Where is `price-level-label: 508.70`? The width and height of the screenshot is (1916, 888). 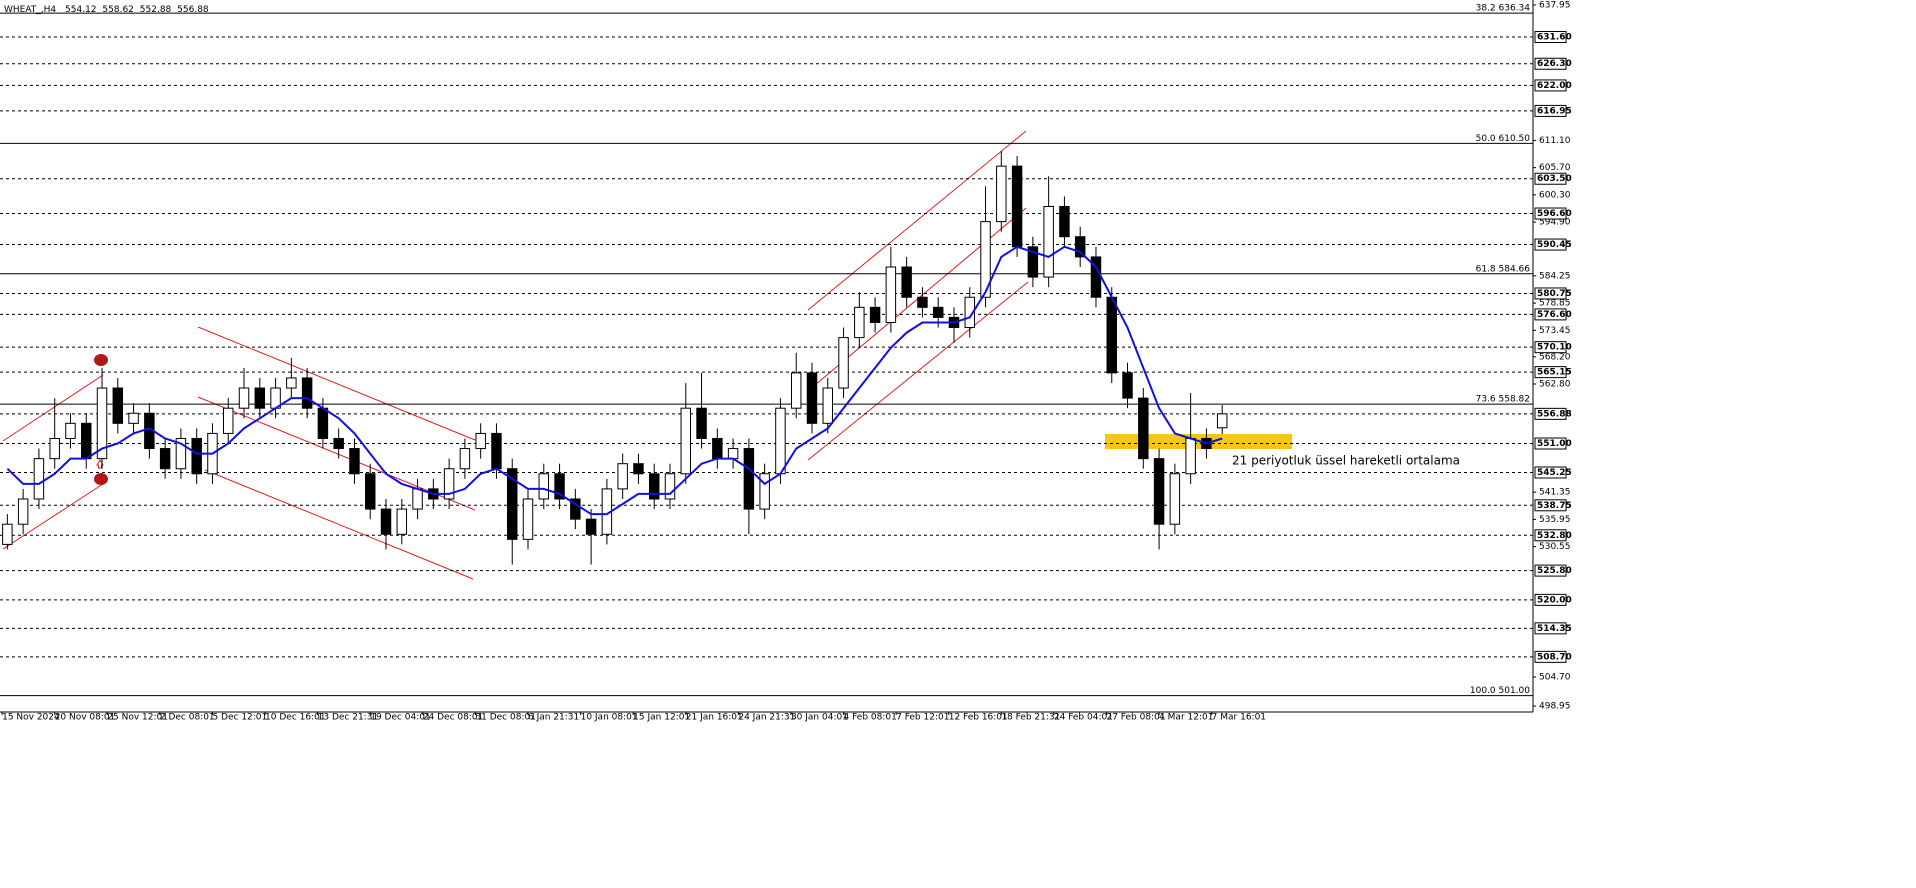 price-level-label: 508.70 is located at coordinates (1554, 657).